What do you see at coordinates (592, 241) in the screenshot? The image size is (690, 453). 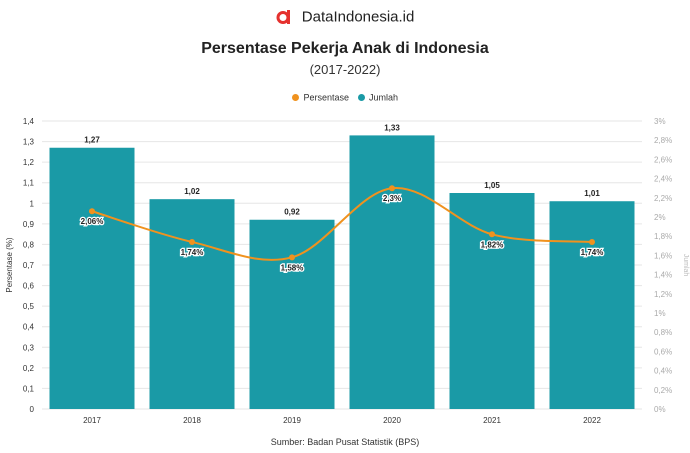 I see `line-point-2022` at bounding box center [592, 241].